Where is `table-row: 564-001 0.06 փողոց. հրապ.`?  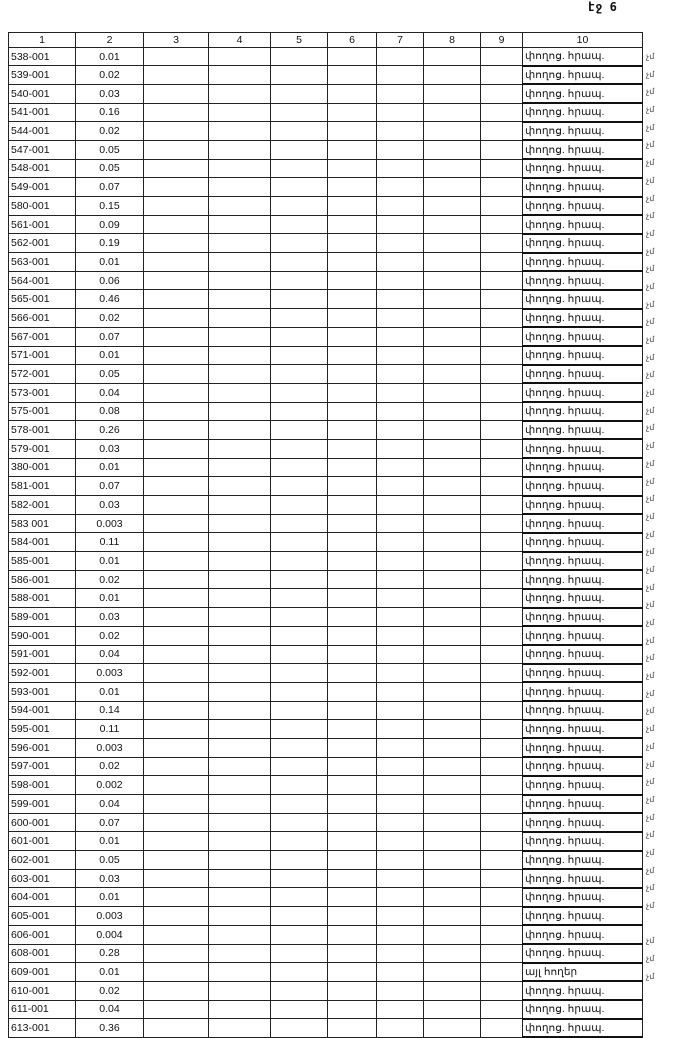
table-row: 564-001 0.06 փողոց. հրապ. is located at coordinates (325, 280).